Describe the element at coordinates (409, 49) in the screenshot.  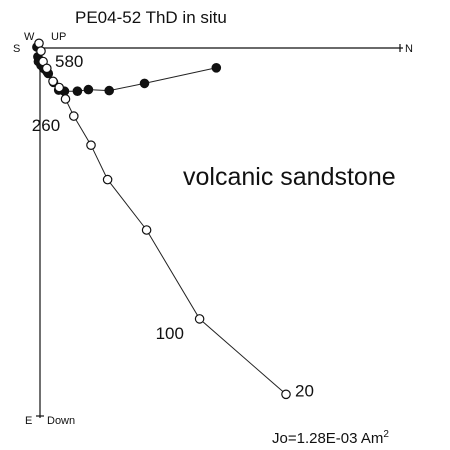
I see `axis-label-north: N` at that location.